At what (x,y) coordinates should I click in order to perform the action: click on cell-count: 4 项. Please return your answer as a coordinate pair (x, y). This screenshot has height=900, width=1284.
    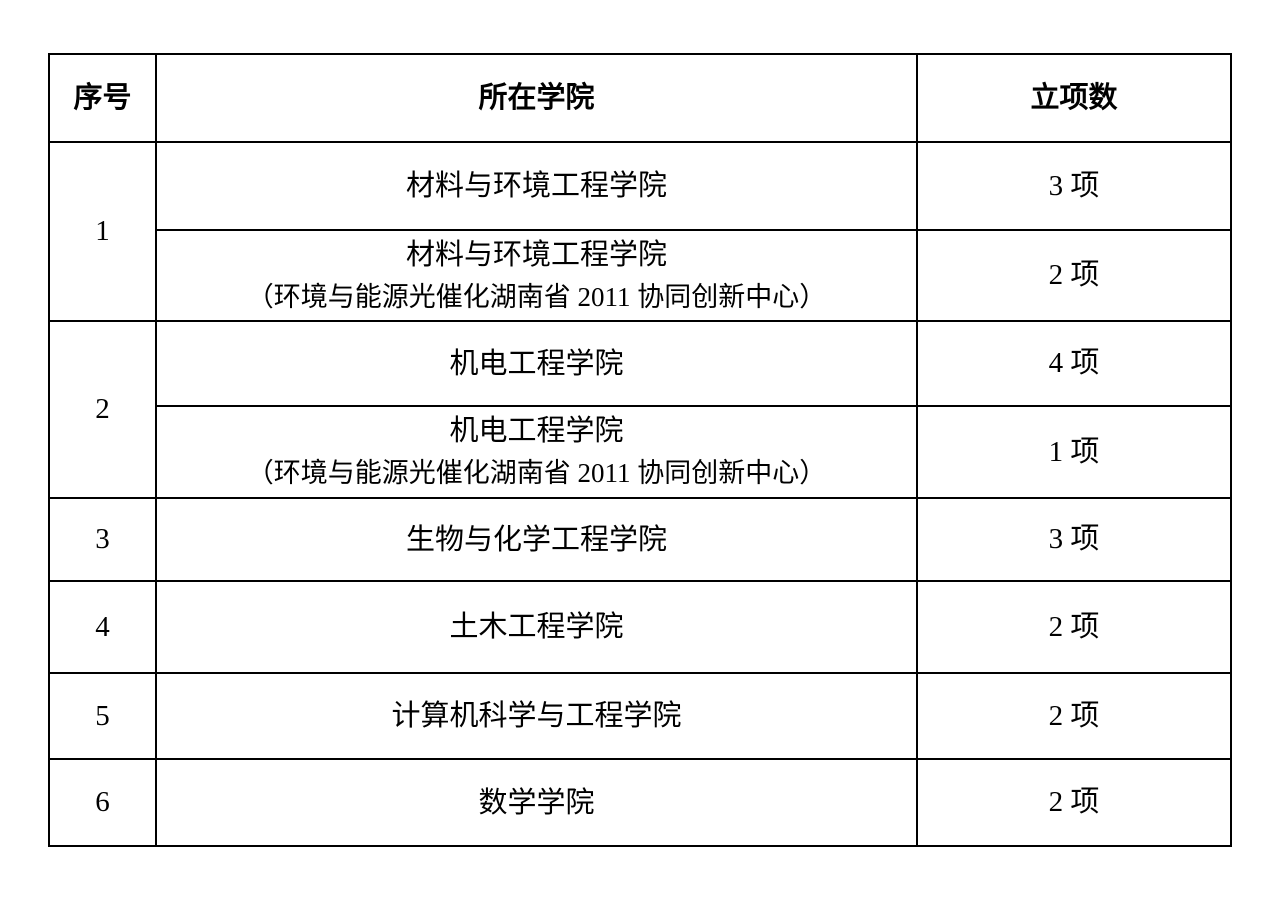
    Looking at the image, I should click on (1074, 363).